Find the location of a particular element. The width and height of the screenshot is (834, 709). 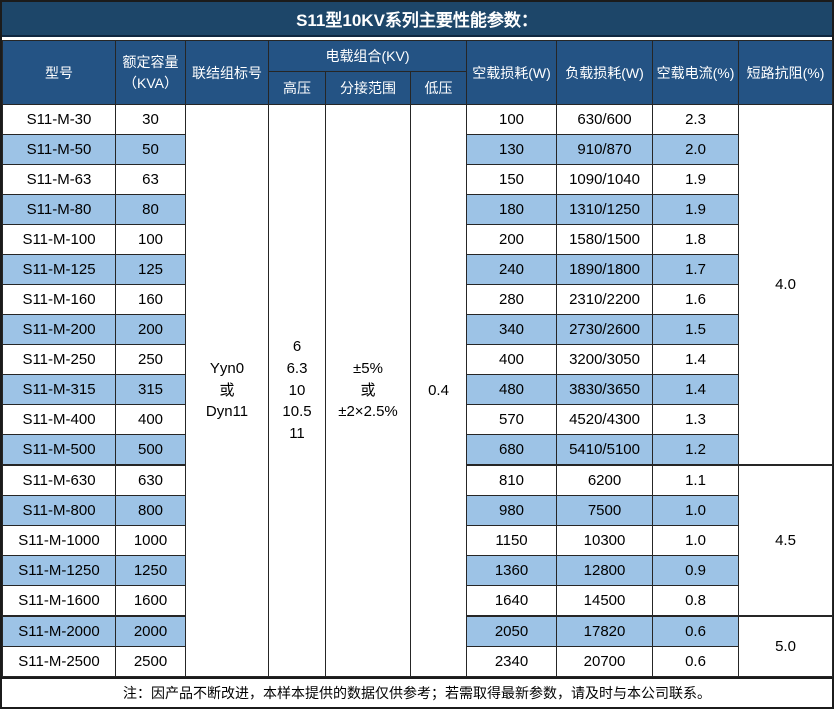

capacity-cell: 400 is located at coordinates (150, 419).